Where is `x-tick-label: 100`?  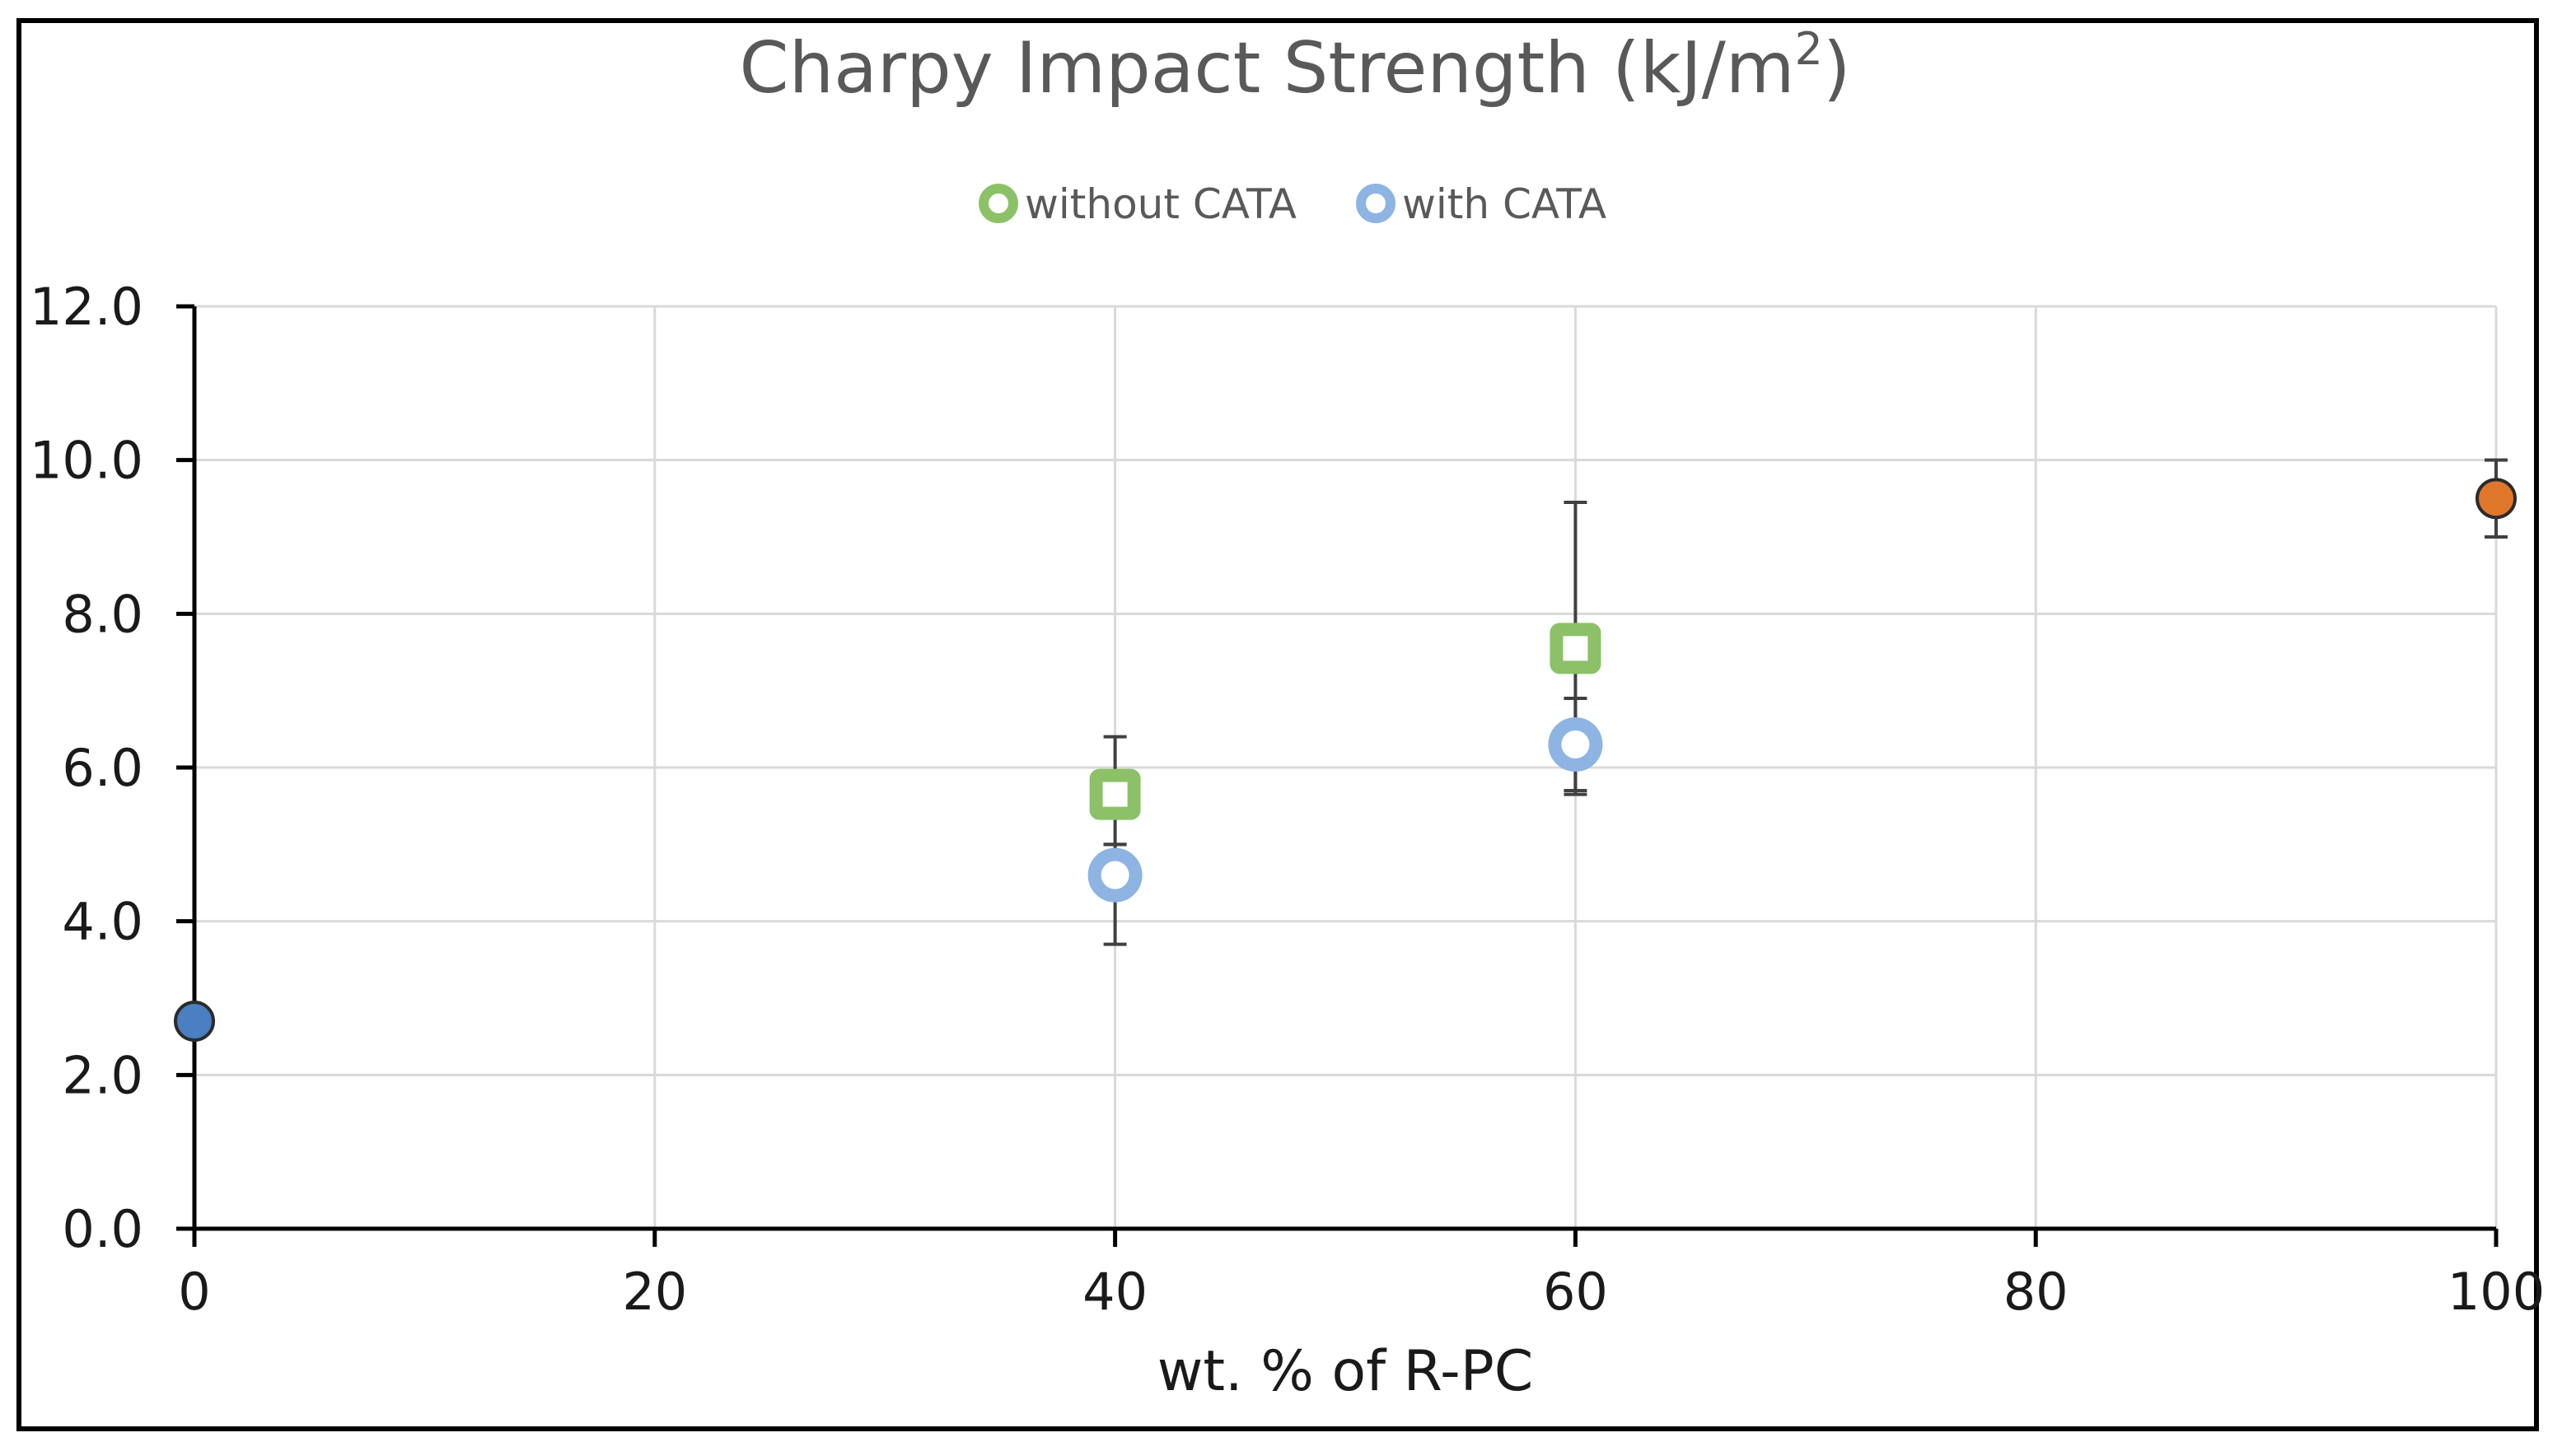
x-tick-label: 100 is located at coordinates (2496, 1292).